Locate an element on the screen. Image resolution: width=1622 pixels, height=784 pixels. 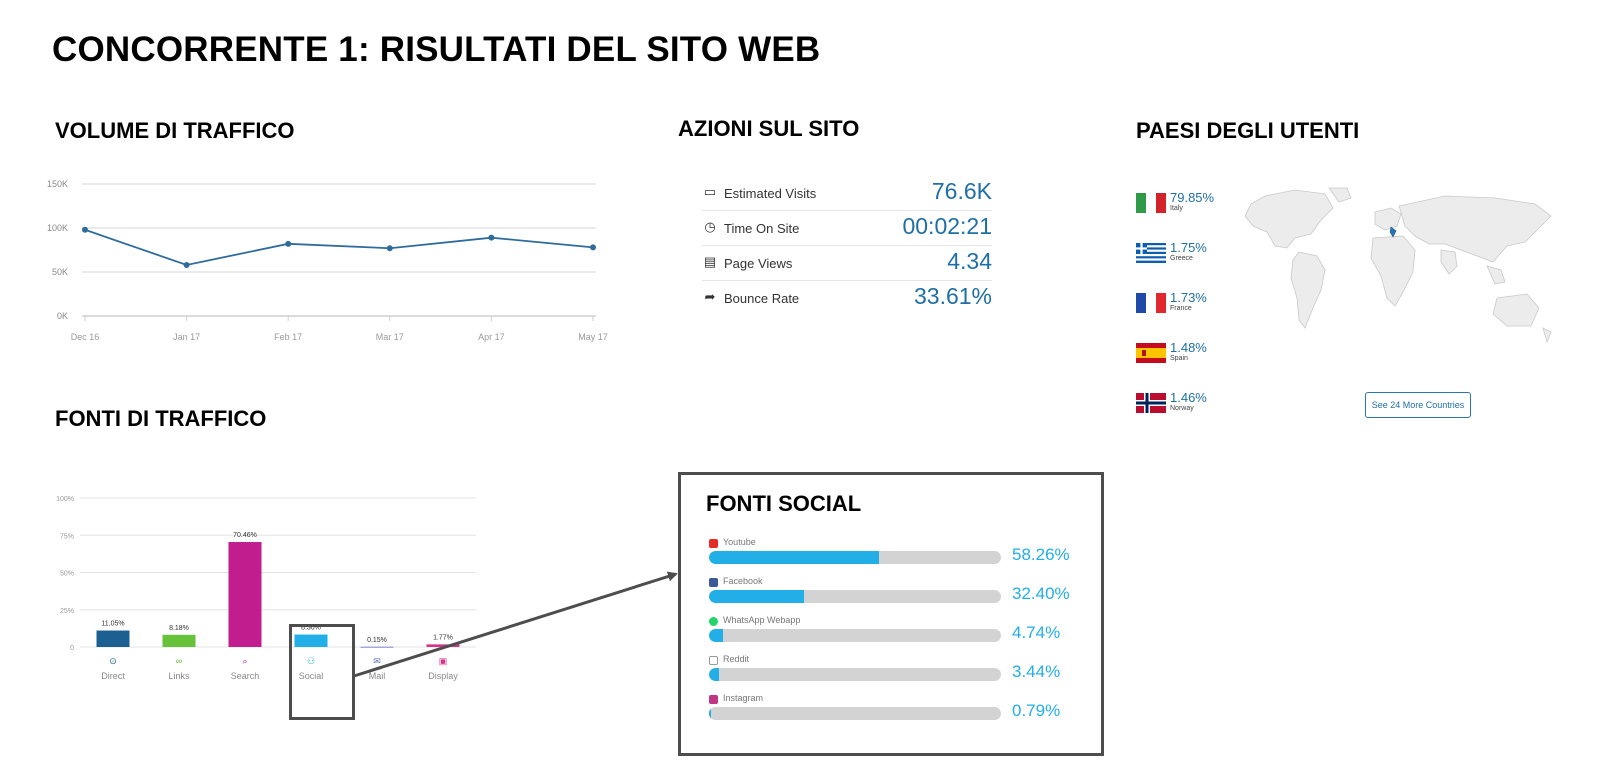
country-item-italy: 79.85% Italy is located at coordinates (1196, 204).